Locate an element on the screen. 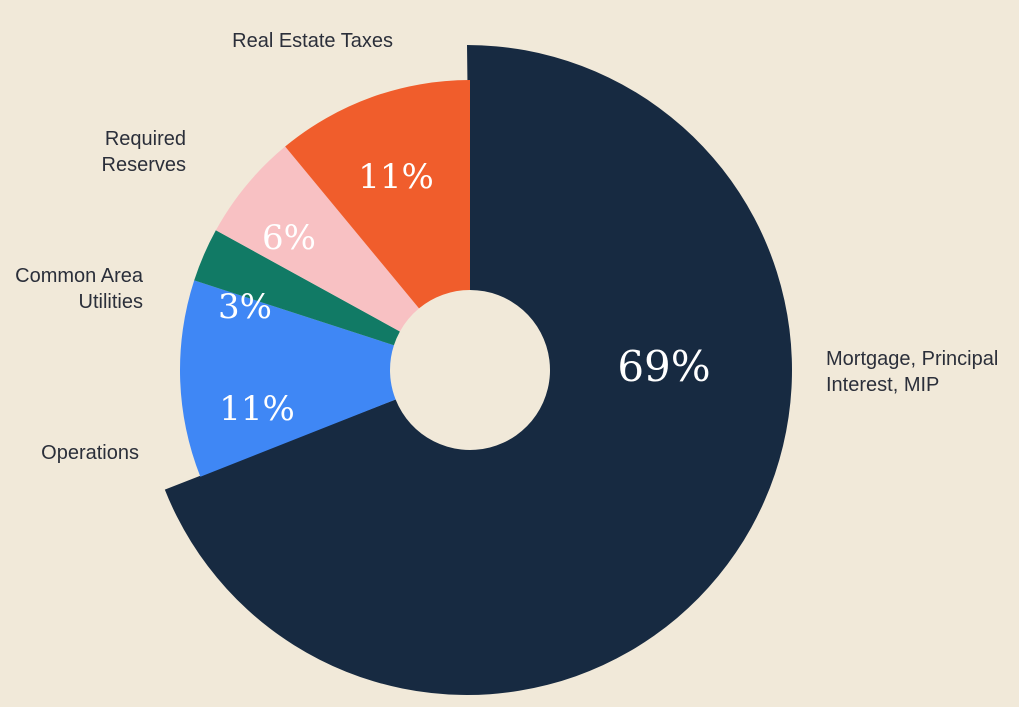  slice-common-area-utilities is located at coordinates (297, 288).